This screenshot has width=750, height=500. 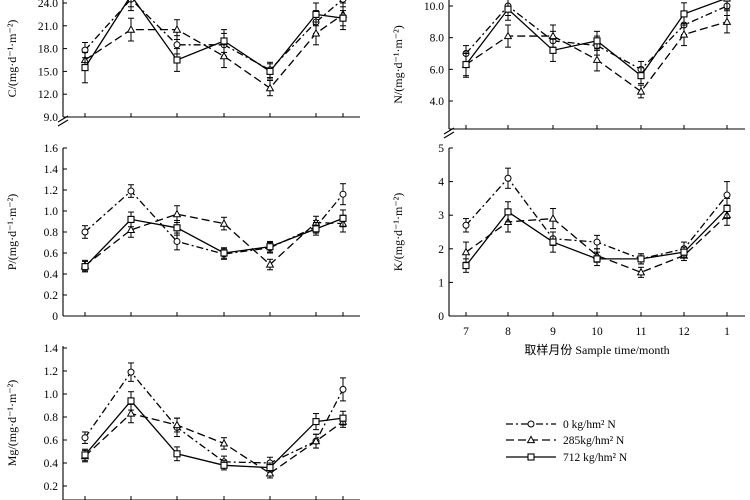 What do you see at coordinates (441, 149) in the screenshot?
I see `y-tick-label: 5` at bounding box center [441, 149].